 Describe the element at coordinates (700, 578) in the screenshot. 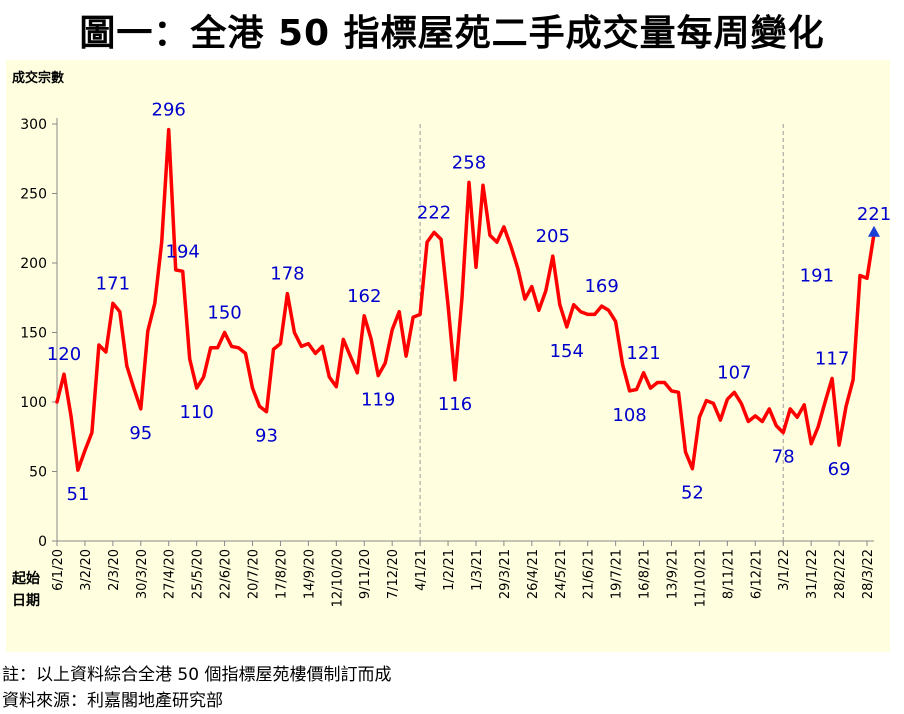

I see `x-tick-label: 11/10/21` at that location.